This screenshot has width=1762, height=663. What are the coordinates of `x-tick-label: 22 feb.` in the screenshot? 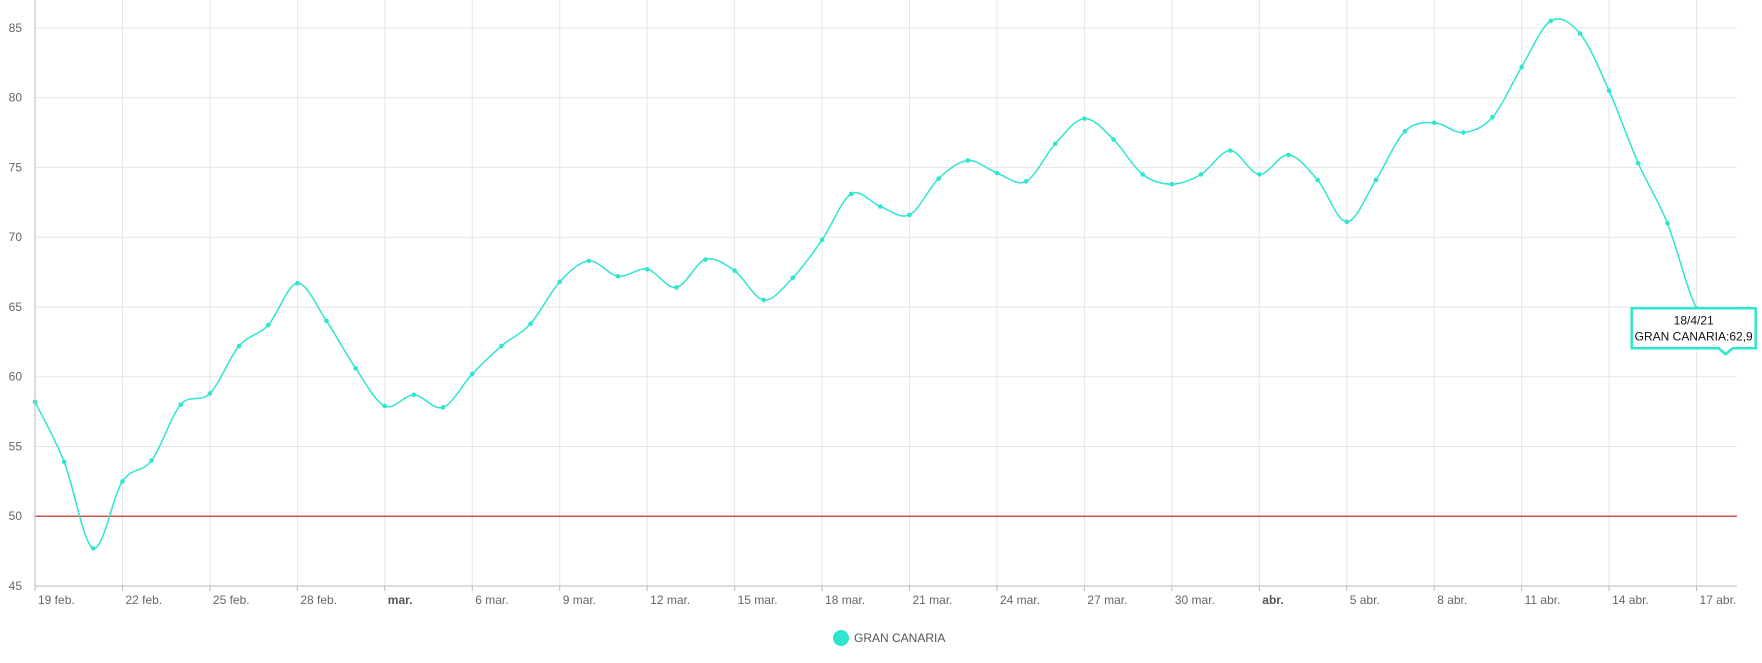 It's located at (143, 600).